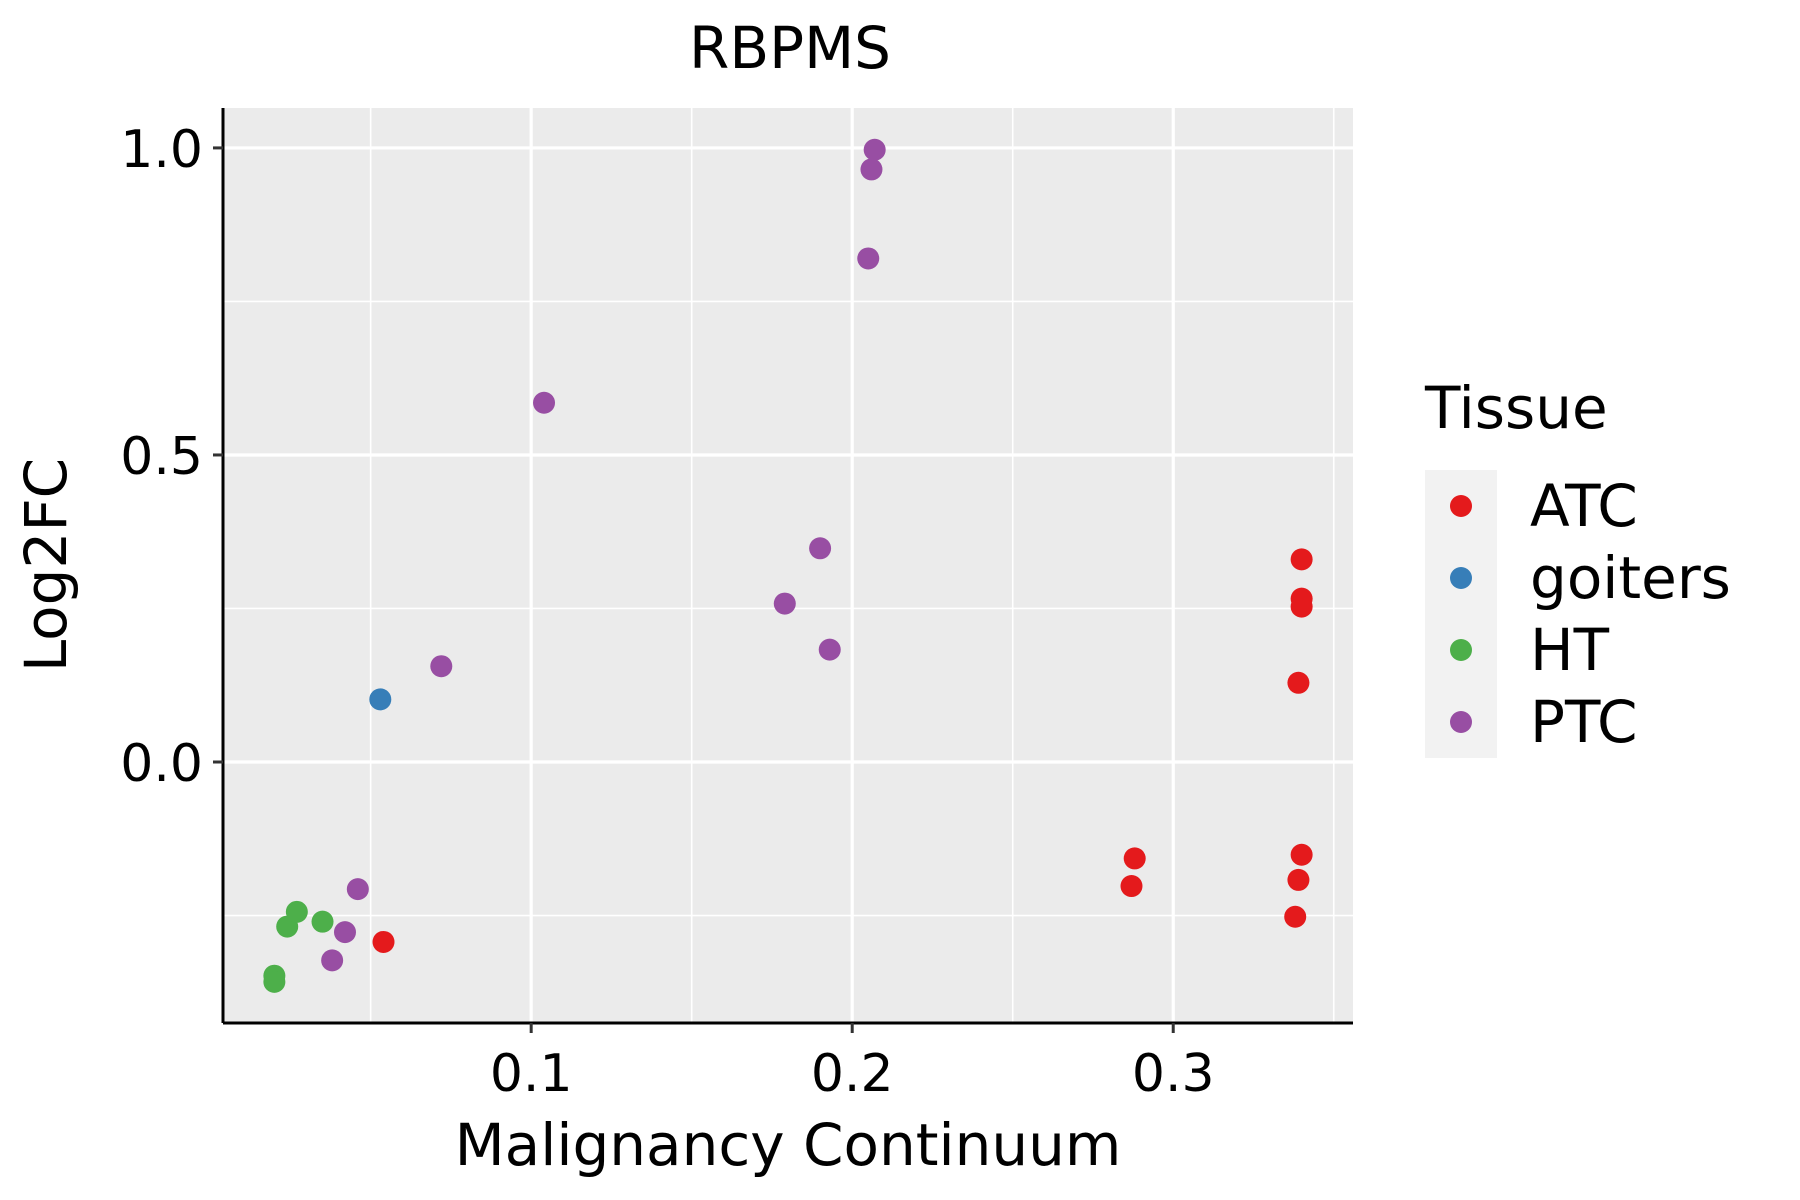  Describe the element at coordinates (1584, 722) in the screenshot. I see `legend-label-ptc: PTC` at that location.